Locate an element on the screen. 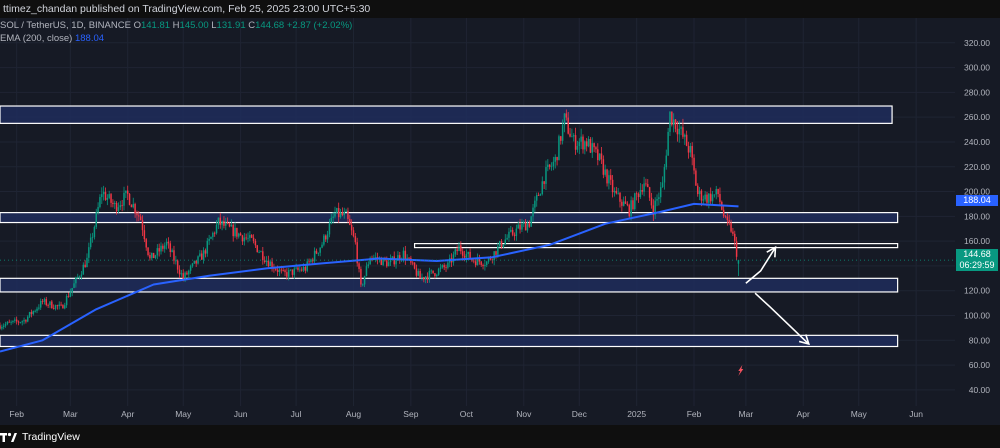 Image resolution: width=1000 pixels, height=448 pixels. x-tick-label: Jul is located at coordinates (296, 414).